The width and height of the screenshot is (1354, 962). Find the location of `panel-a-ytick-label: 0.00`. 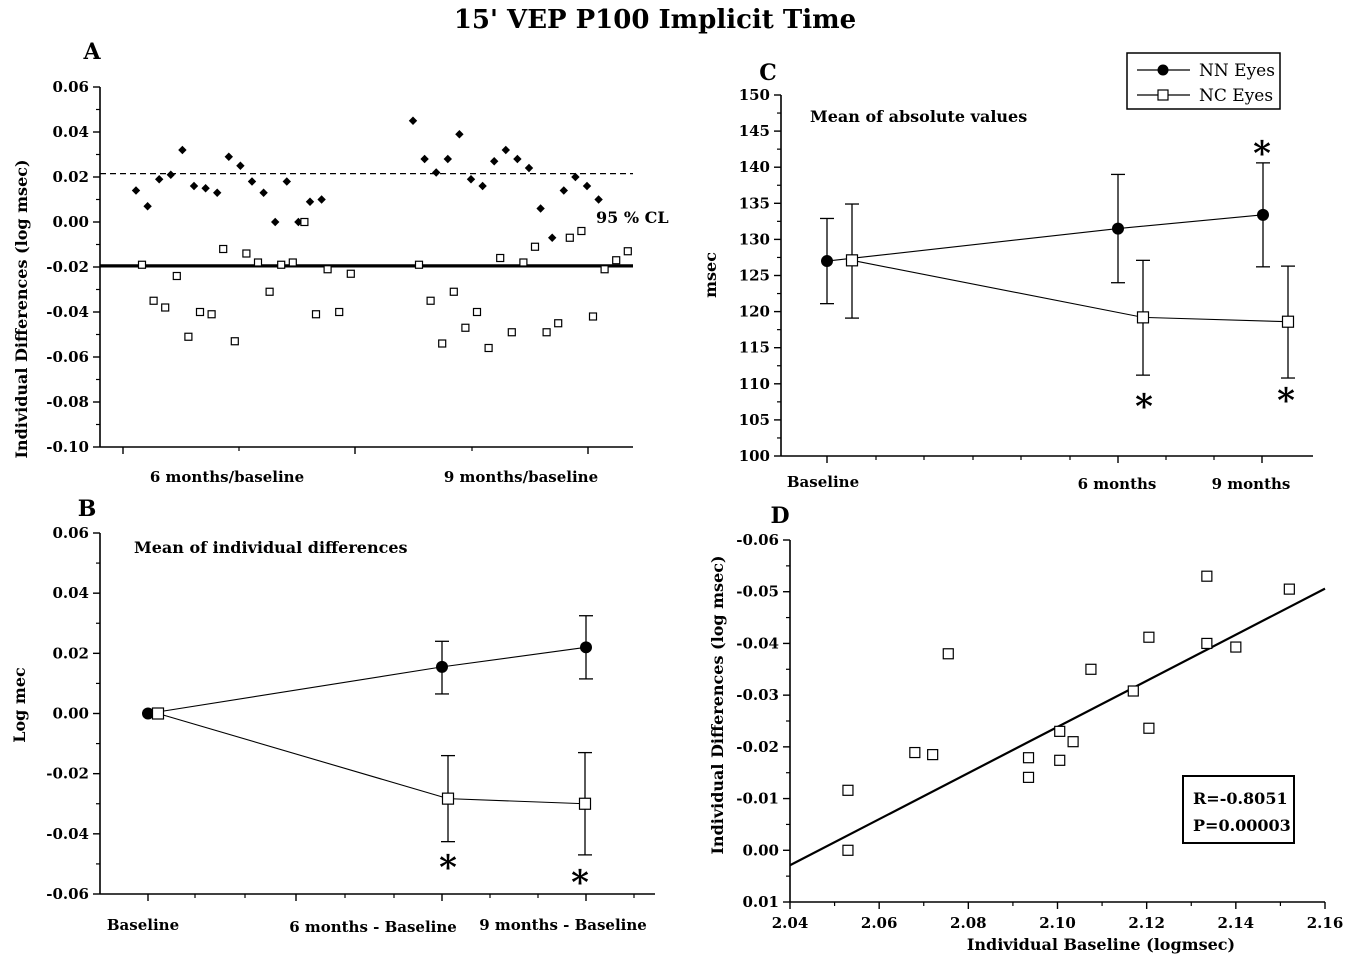

panel-a-ytick-label: 0.00 is located at coordinates (70, 222).